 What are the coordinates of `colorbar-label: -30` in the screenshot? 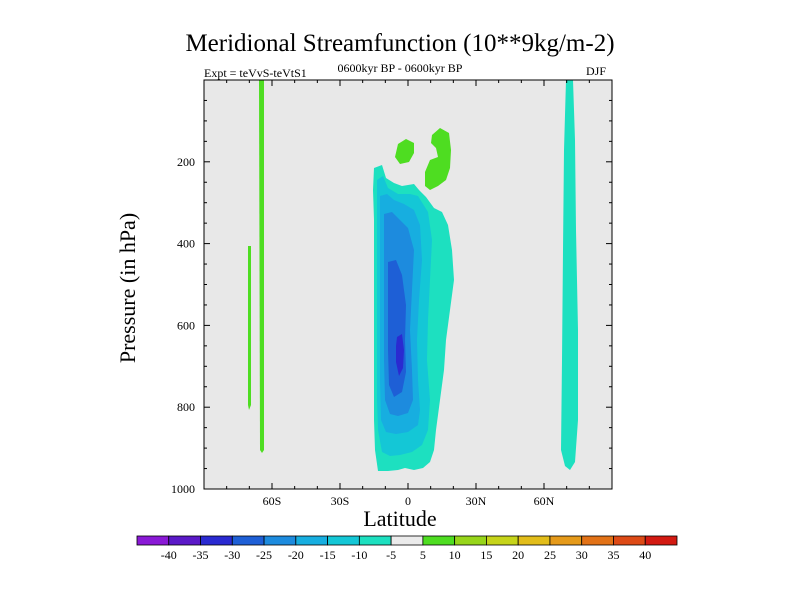 It's located at (232, 555).